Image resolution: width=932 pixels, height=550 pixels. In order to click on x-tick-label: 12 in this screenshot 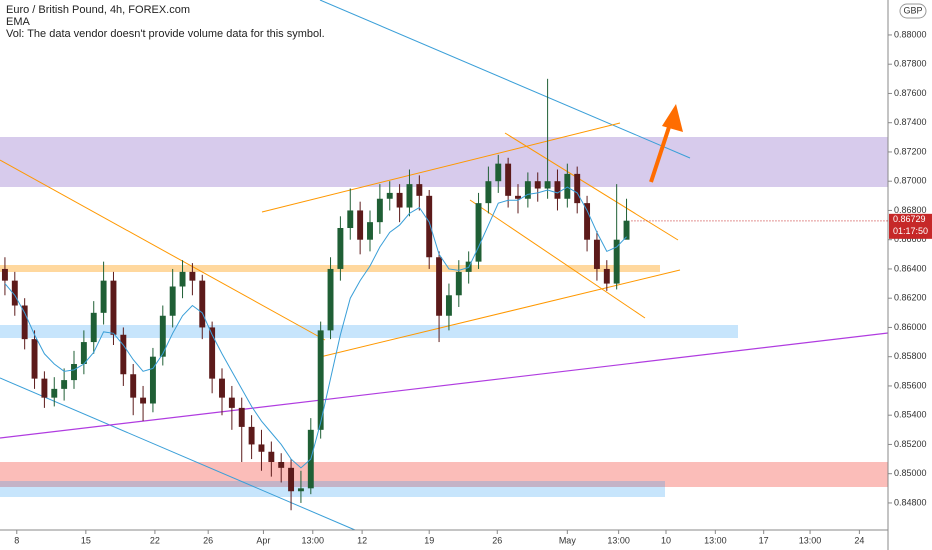, I will do `click(362, 540)`.